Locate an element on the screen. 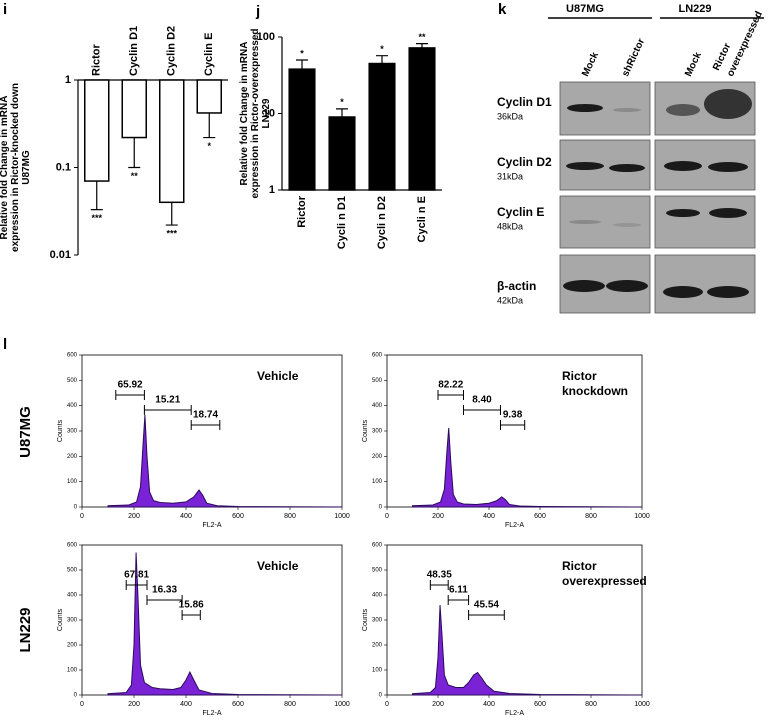  size-label: 36kDa is located at coordinates (510, 116).